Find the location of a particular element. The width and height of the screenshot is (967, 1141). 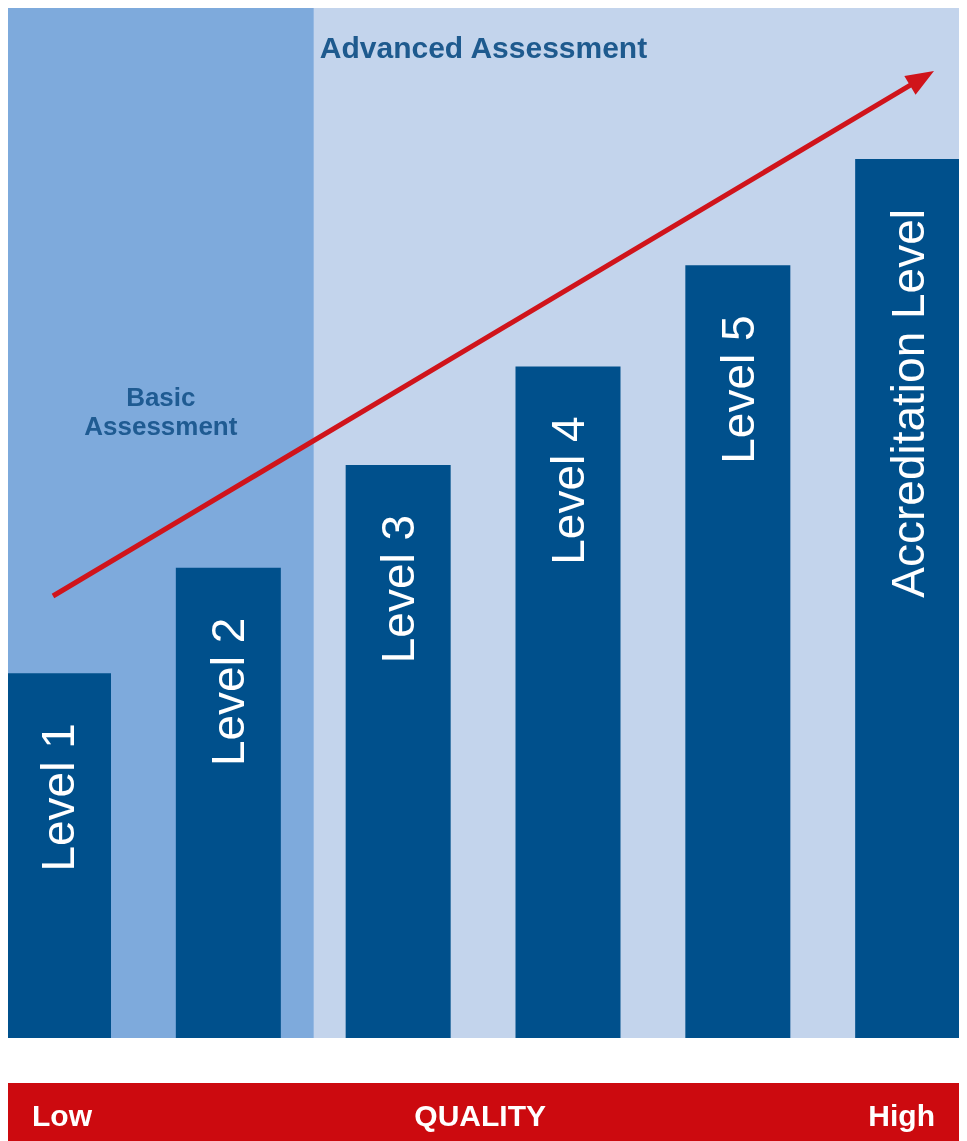

x-tick-label: Accreditation Level is located at coordinates (907, 403).